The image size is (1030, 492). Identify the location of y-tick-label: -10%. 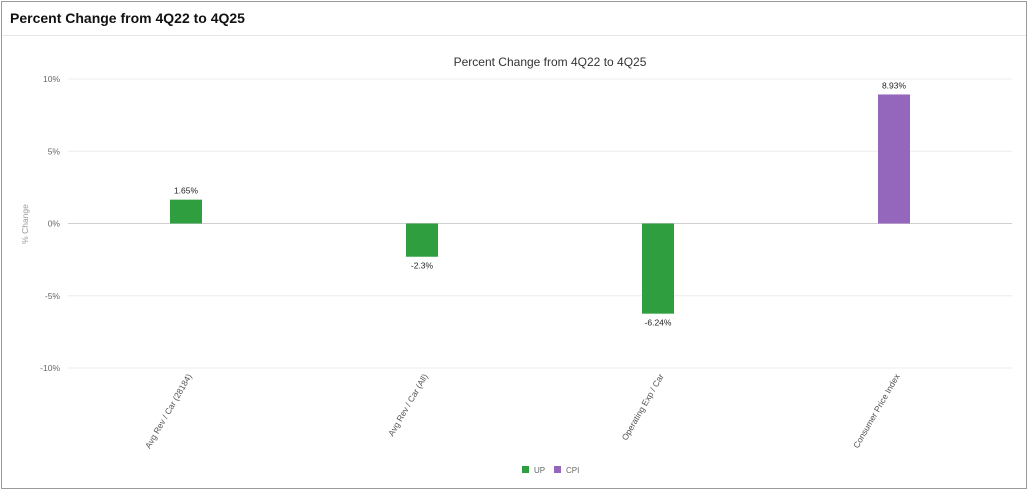
(50, 368).